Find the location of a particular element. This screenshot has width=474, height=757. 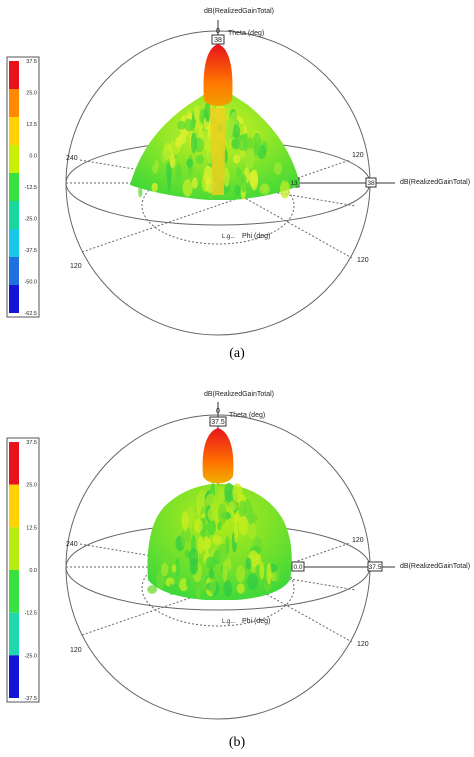

quantity-label: dB(RealizedGainTotal) is located at coordinates (239, 394).